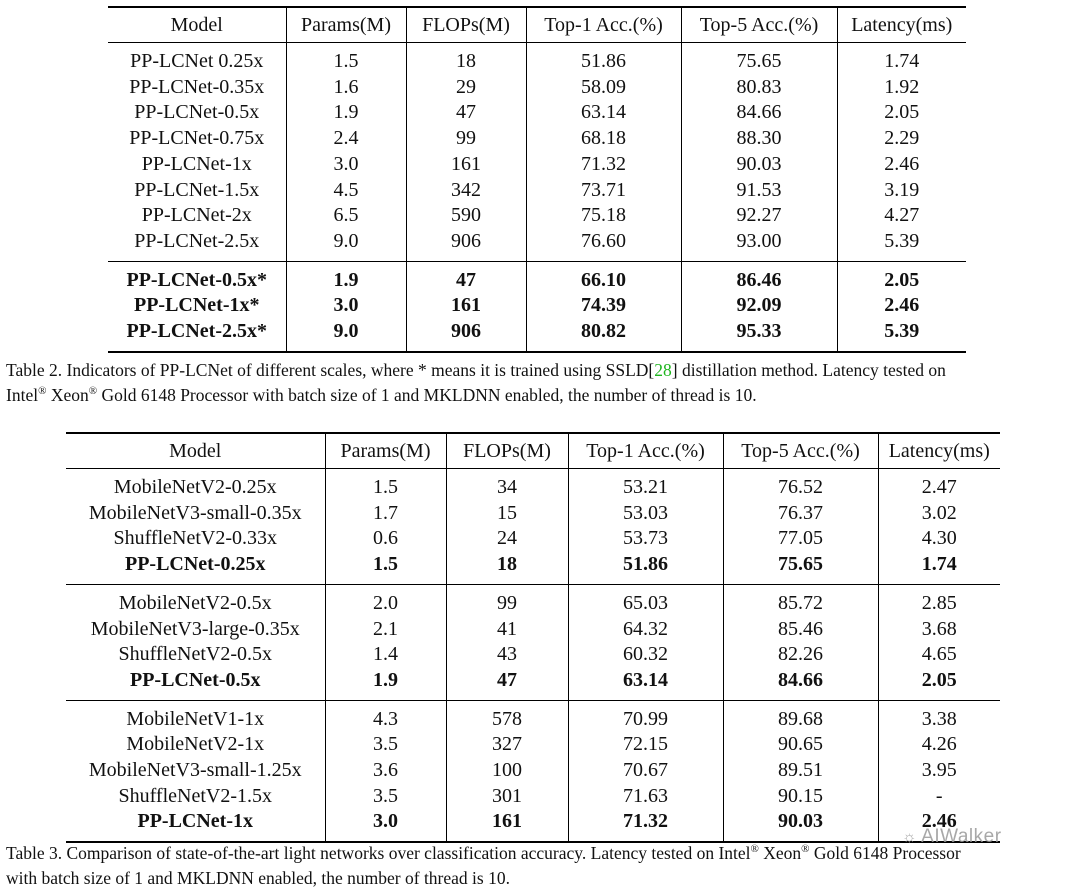 The width and height of the screenshot is (1080, 892). Describe the element at coordinates (808, 370) in the screenshot. I see `caption-text: ] distillation method. Latency tested on` at that location.